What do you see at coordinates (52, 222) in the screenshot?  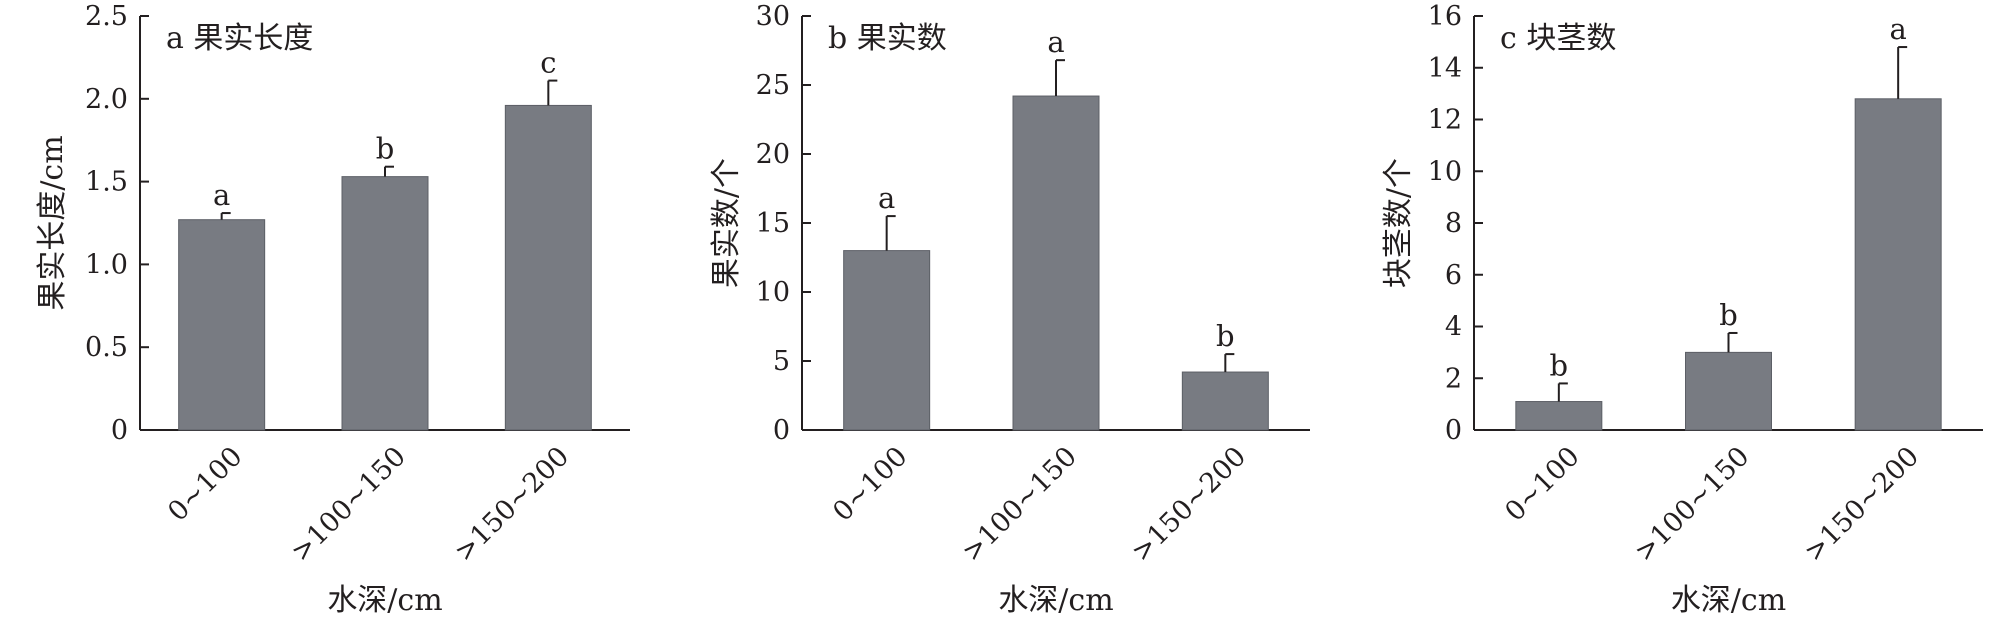 I see `y-axis-title: 果实长度/cm` at bounding box center [52, 222].